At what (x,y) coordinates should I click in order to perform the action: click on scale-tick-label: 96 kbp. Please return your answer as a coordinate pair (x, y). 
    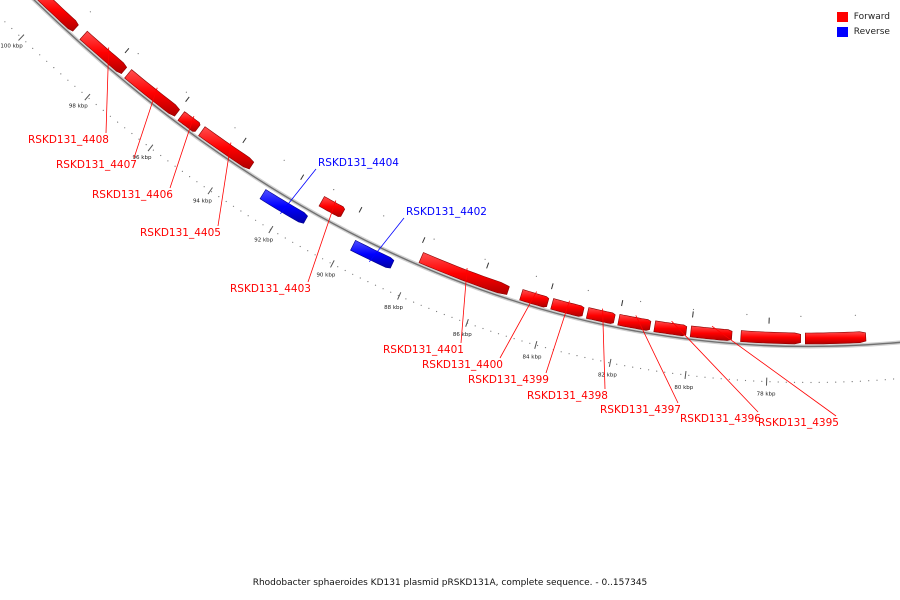
    Looking at the image, I should click on (142, 158).